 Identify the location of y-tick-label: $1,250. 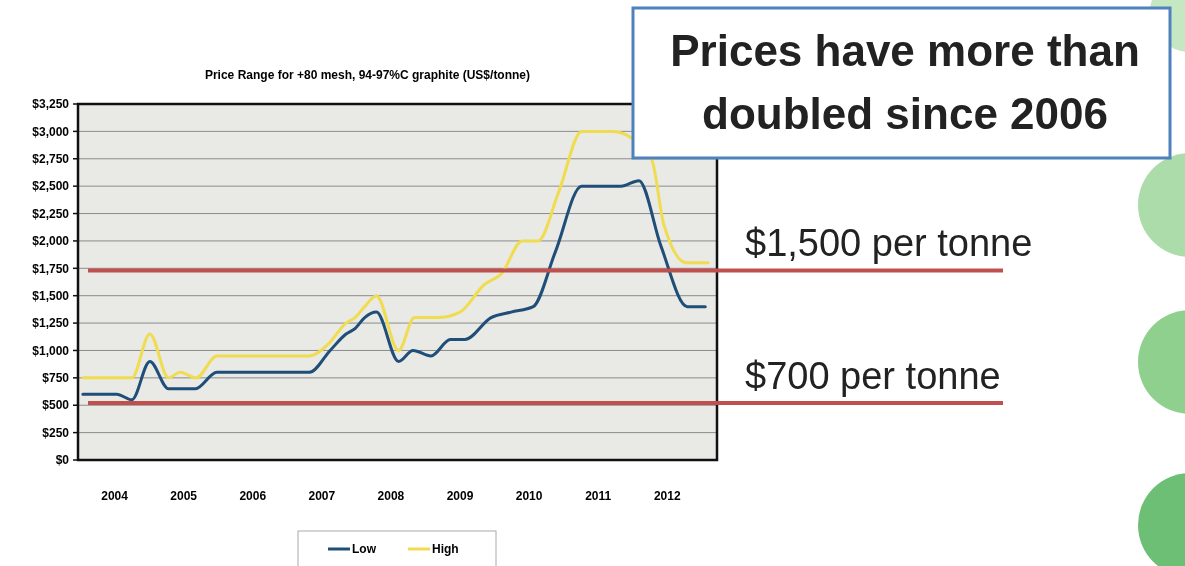
(51, 323).